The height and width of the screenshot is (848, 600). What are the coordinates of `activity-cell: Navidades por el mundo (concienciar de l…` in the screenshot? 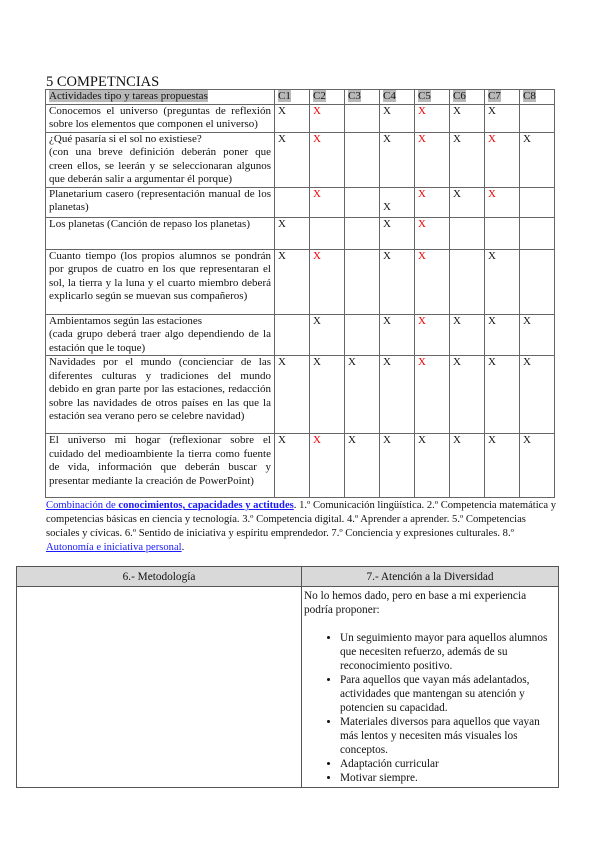 It's located at (160, 394).